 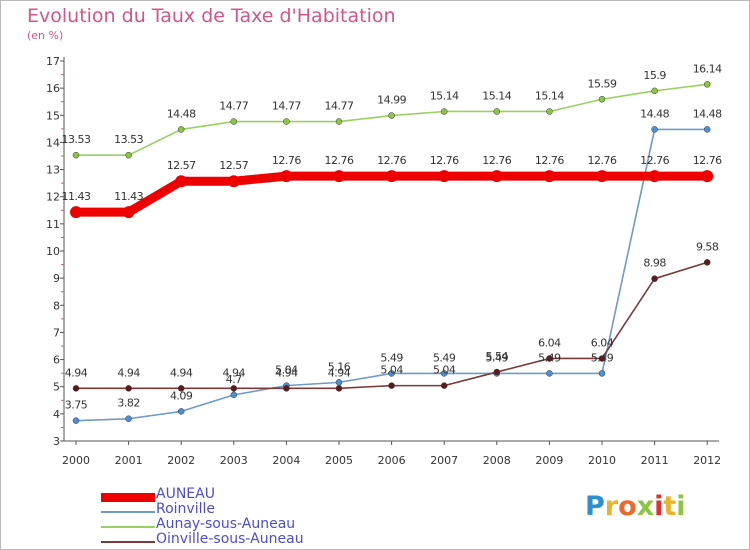 What do you see at coordinates (707, 246) in the screenshot?
I see `data-label: 9.58` at bounding box center [707, 246].